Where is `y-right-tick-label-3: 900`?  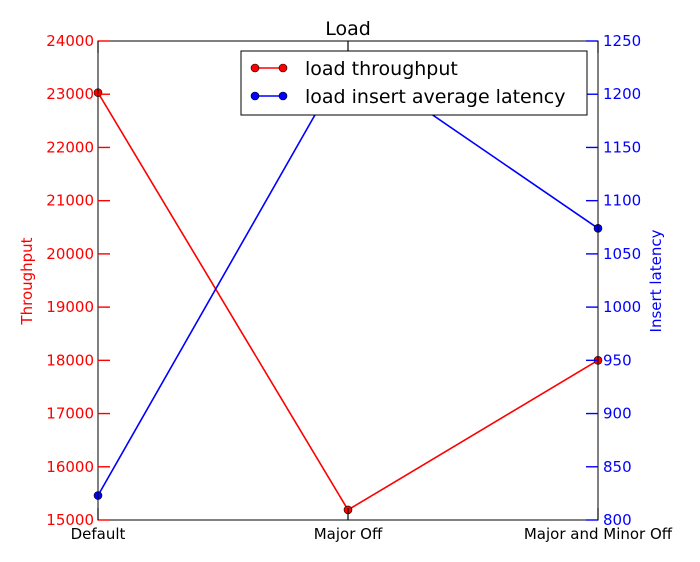
y-right-tick-label-3: 900 is located at coordinates (617, 414).